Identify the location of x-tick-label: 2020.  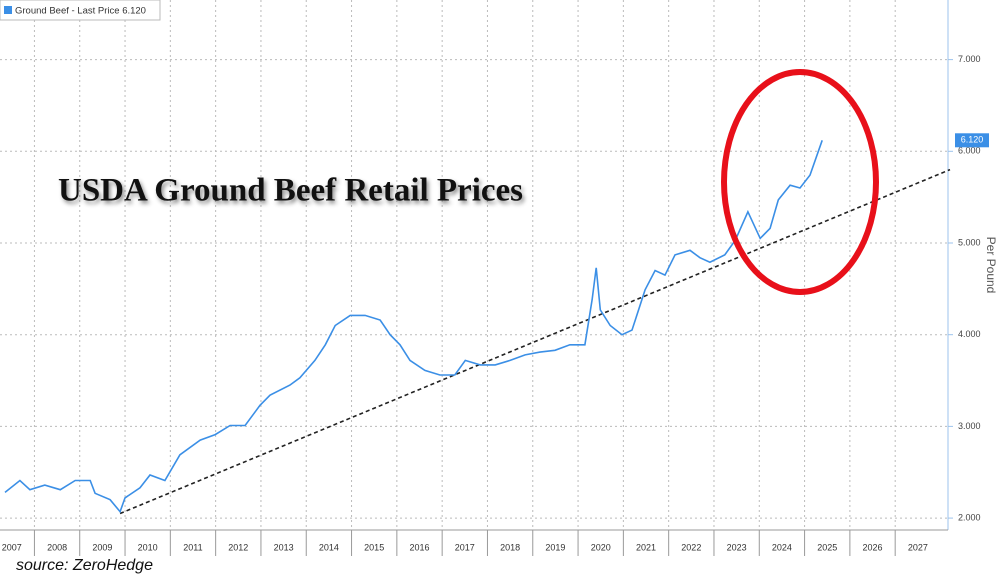
(601, 547).